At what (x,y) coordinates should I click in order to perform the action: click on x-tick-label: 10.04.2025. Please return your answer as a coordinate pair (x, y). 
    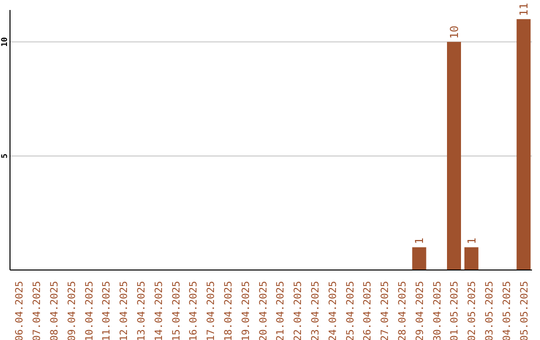
    Looking at the image, I should click on (90, 310).